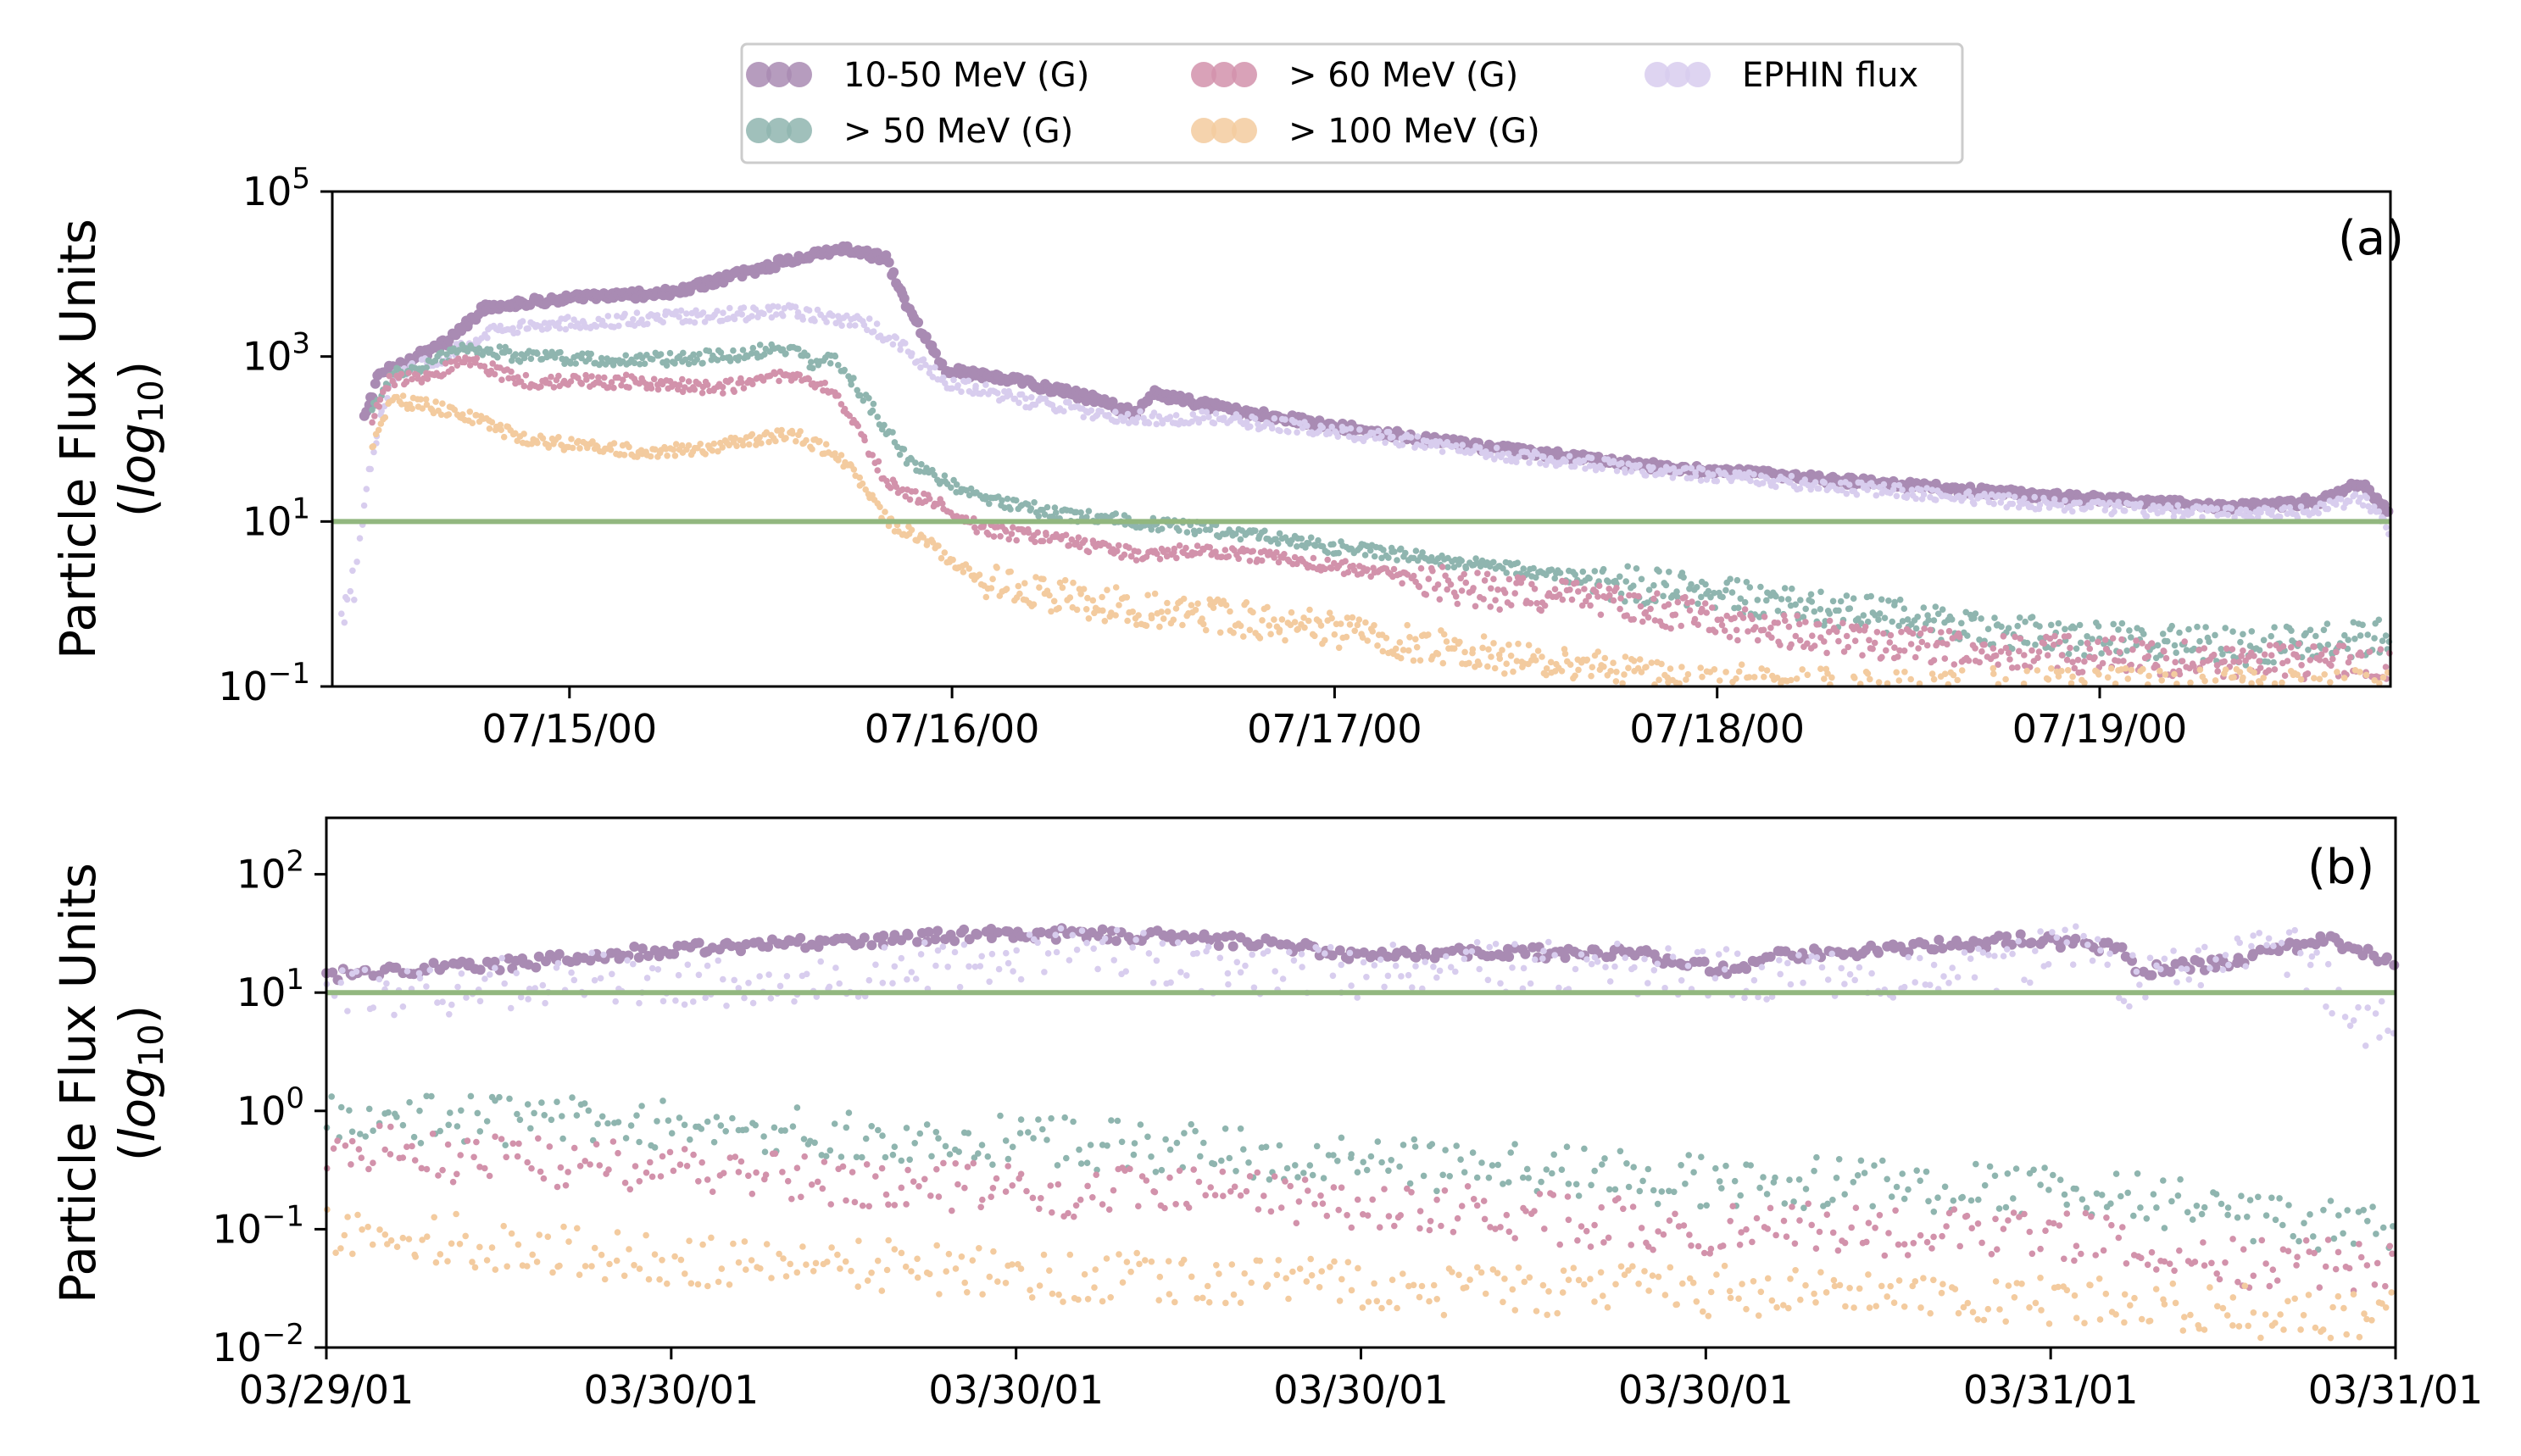 Image resolution: width=2521 pixels, height=1456 pixels. I want to click on panel-a-ylabel-sub: 10, so click(151, 402).